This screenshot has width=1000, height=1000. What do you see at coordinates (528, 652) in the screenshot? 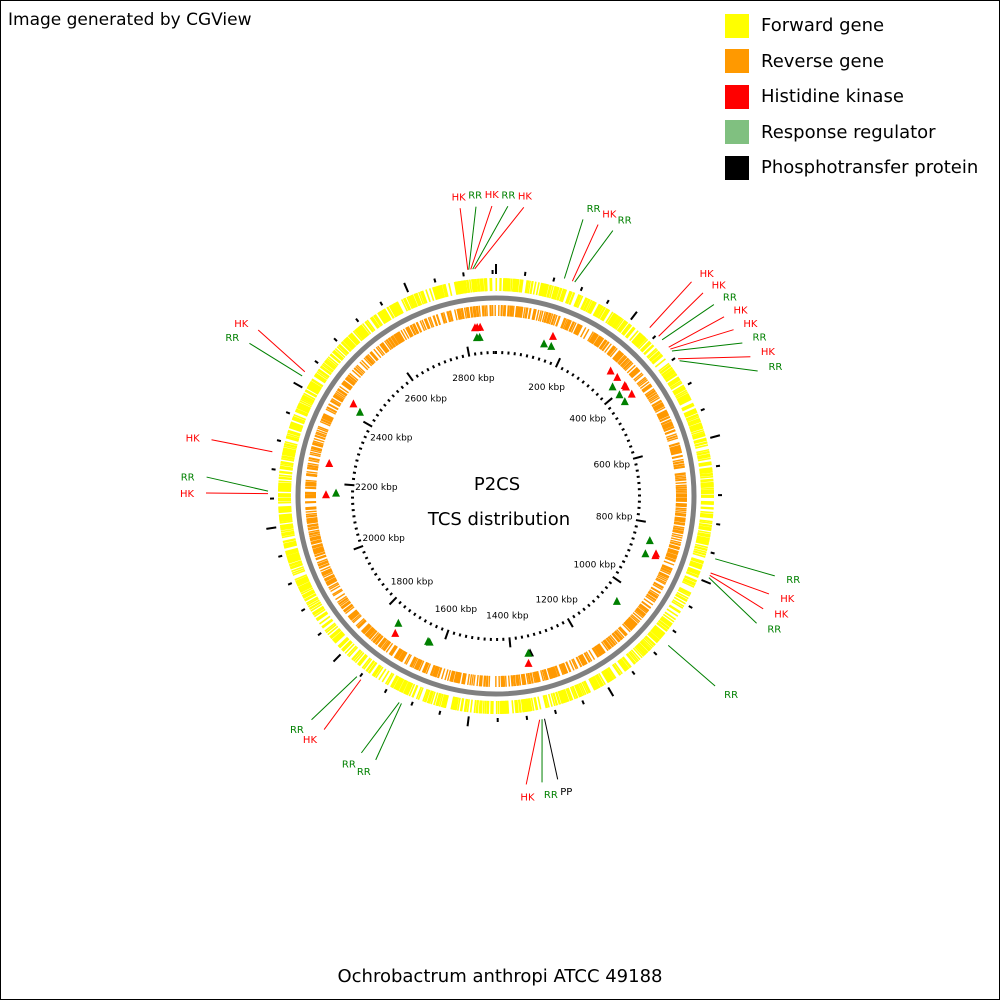
I see `rr-marker` at bounding box center [528, 652].